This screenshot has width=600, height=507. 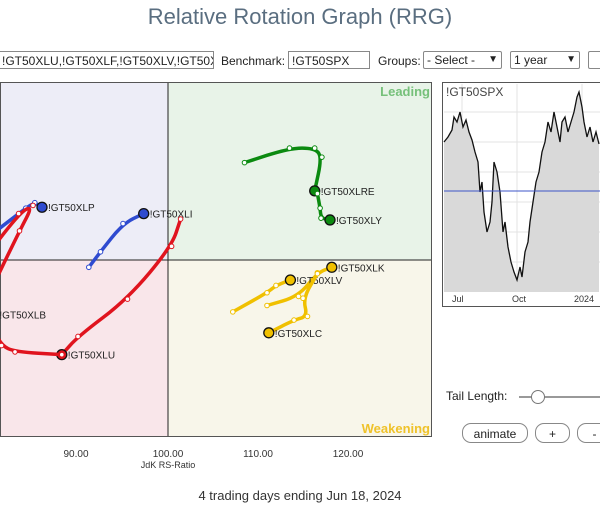 What do you see at coordinates (23, 316) in the screenshot?
I see `series-label: !GT50XLB` at bounding box center [23, 316].